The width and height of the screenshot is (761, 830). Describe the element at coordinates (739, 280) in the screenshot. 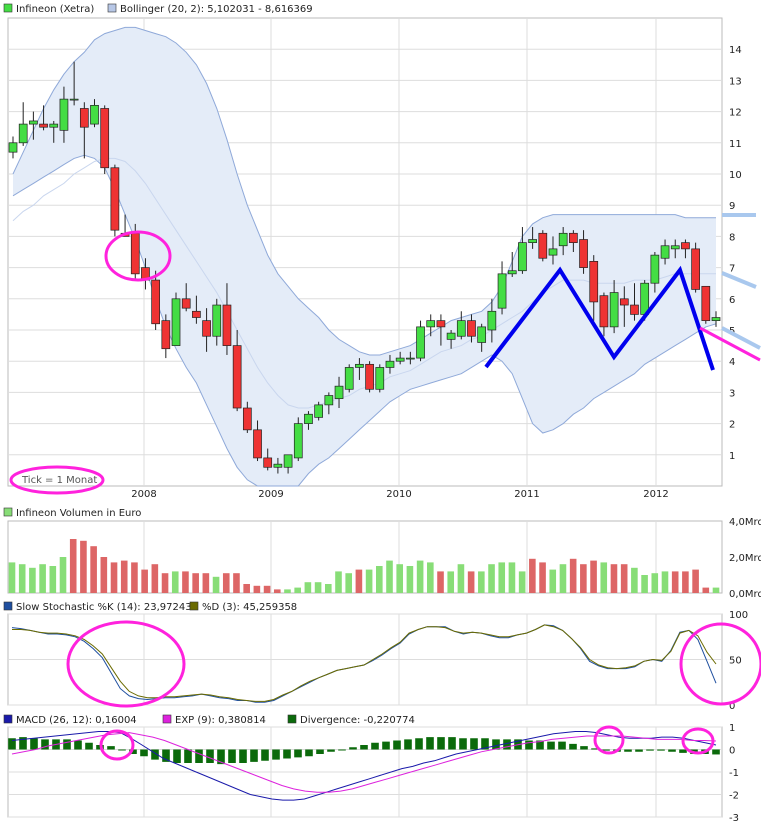

I see `annotation-mid-boll-ext` at that location.